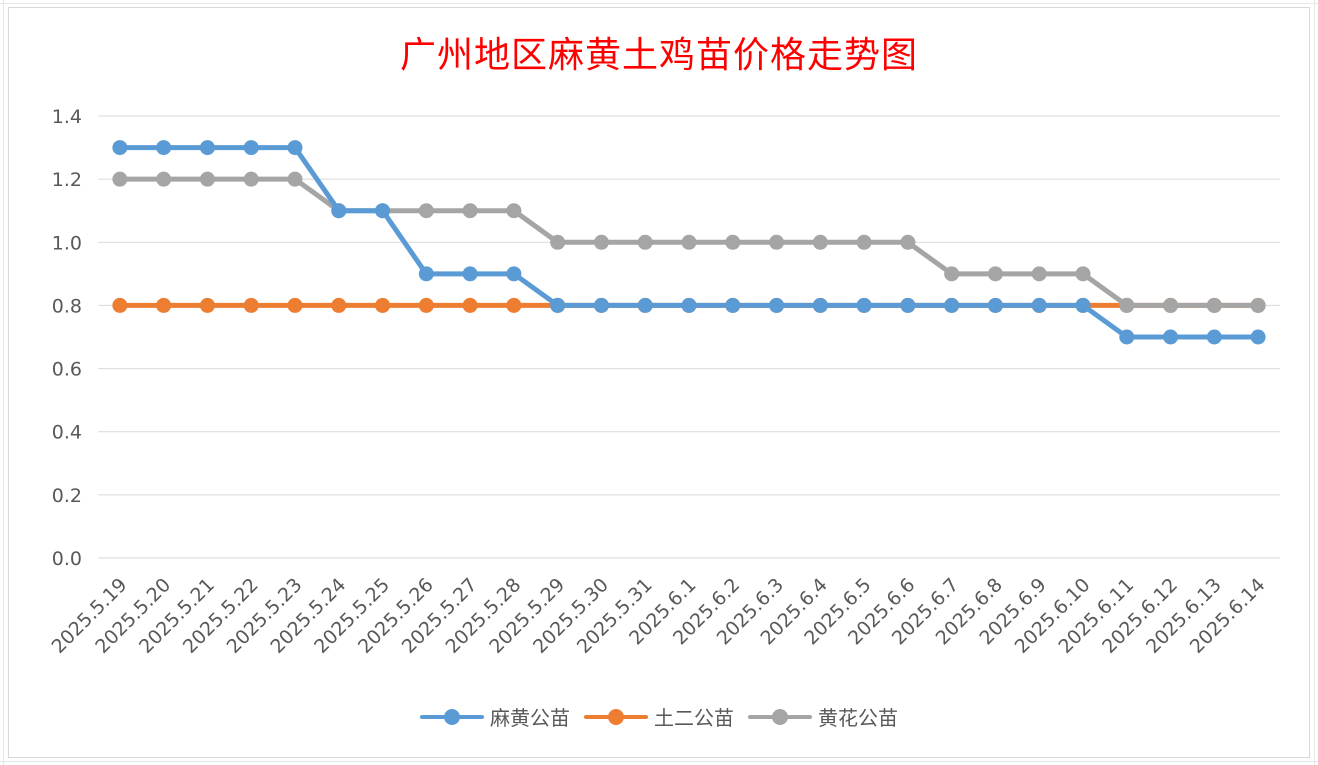 The image size is (1318, 765). What do you see at coordinates (67, 370) in the screenshot?
I see `y-tick-label: 0.6` at bounding box center [67, 370].